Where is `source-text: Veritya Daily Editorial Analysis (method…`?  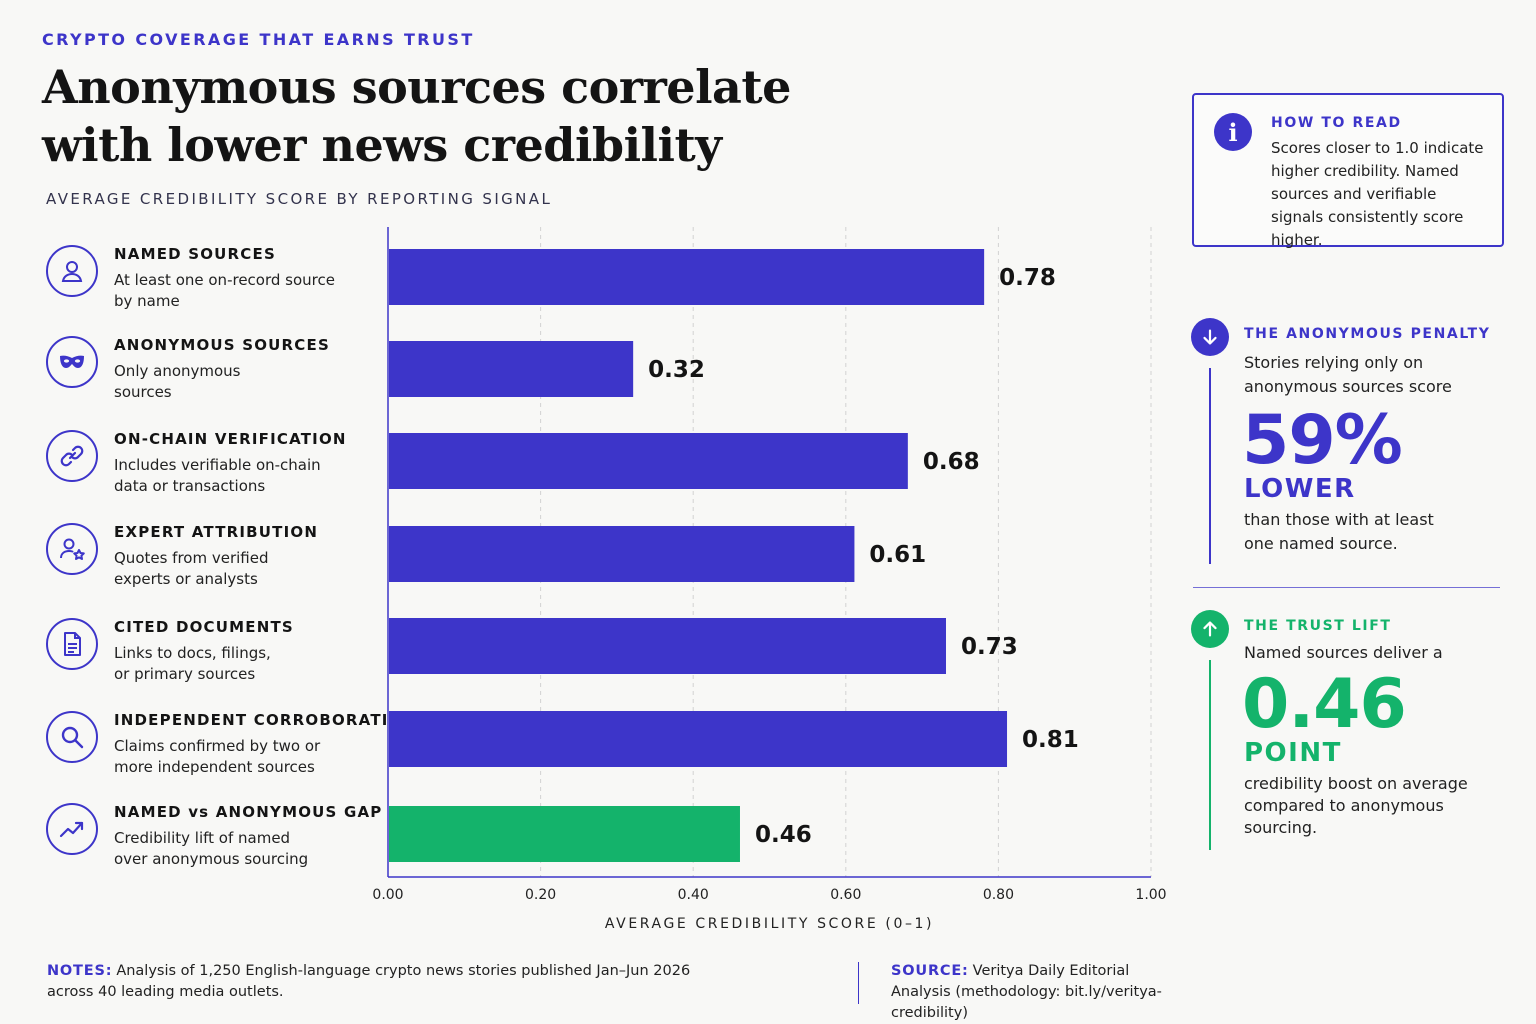
source-text: Veritya Daily Editorial Analysis (method… is located at coordinates (1026, 992).